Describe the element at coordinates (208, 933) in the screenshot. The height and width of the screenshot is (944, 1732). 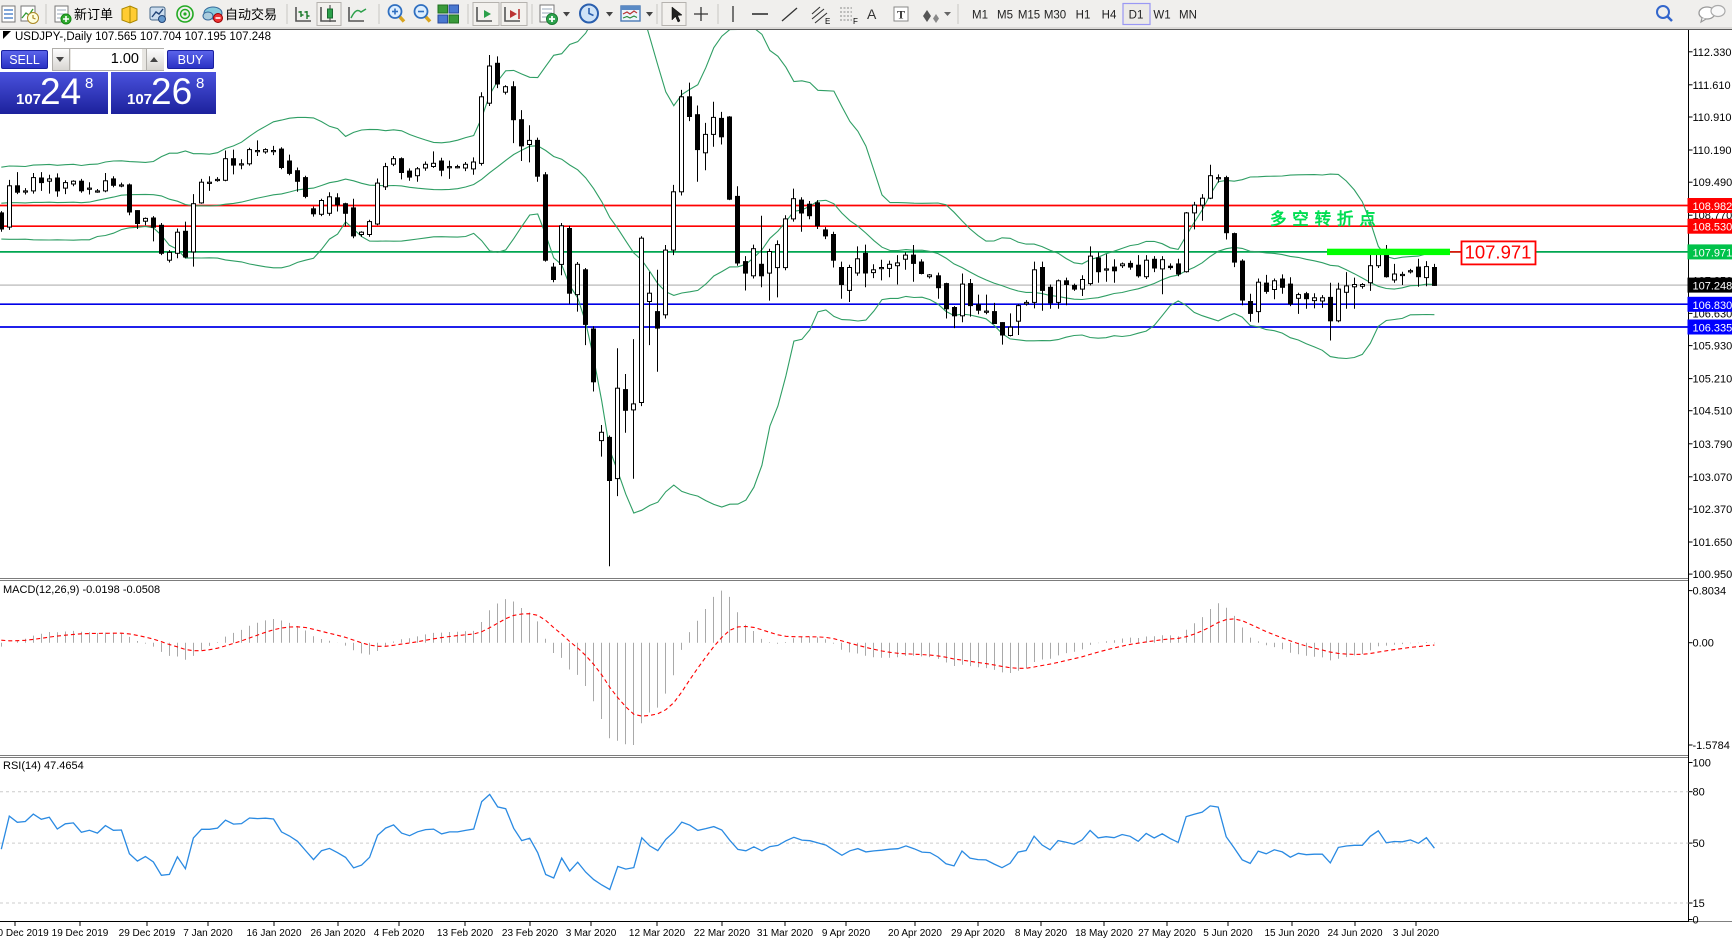
I see `svg-text: 7 Jan 2020` at that location.